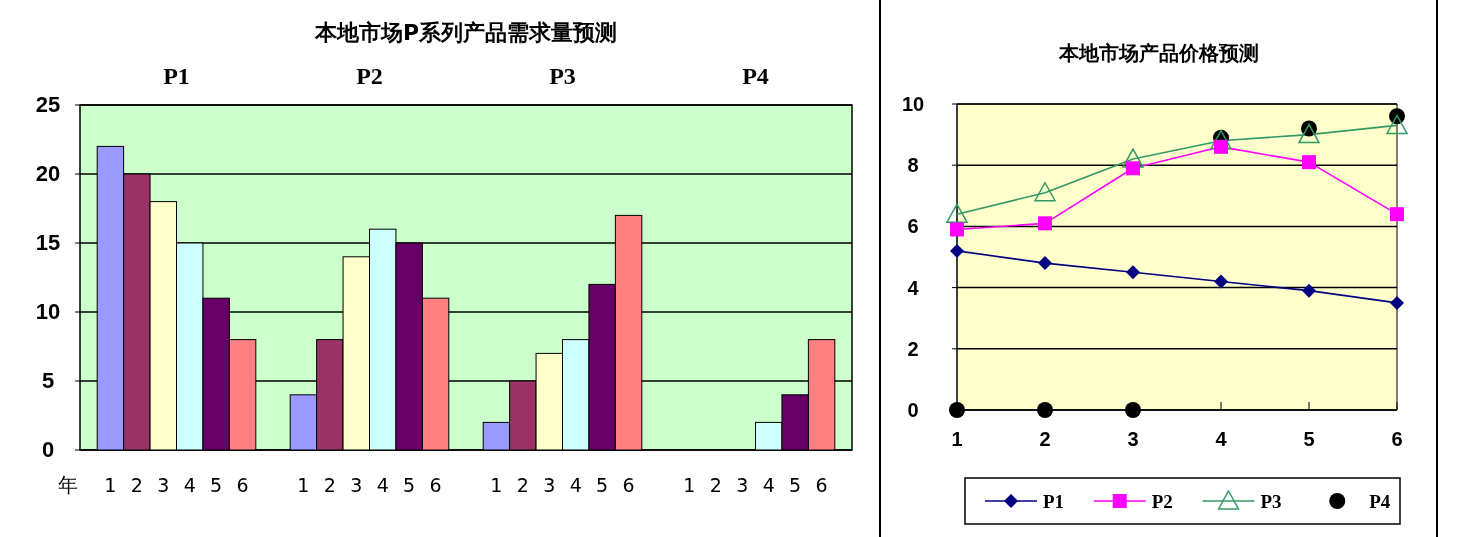  What do you see at coordinates (136, 485) in the screenshot?
I see `series-label: 2` at bounding box center [136, 485].